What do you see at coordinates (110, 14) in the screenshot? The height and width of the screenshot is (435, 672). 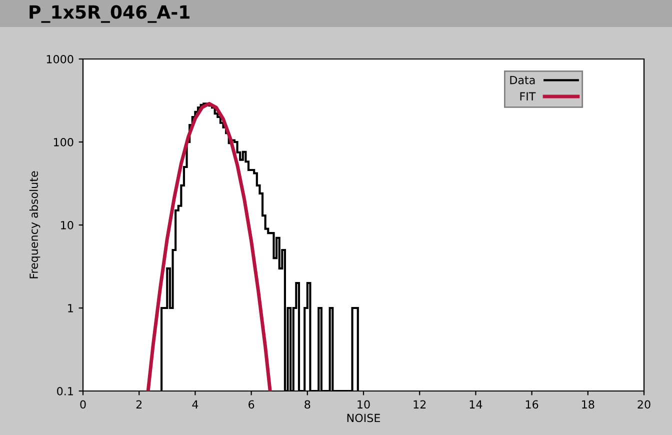 I see `chart-title: P_1x5R_046_A-1` at bounding box center [110, 14].